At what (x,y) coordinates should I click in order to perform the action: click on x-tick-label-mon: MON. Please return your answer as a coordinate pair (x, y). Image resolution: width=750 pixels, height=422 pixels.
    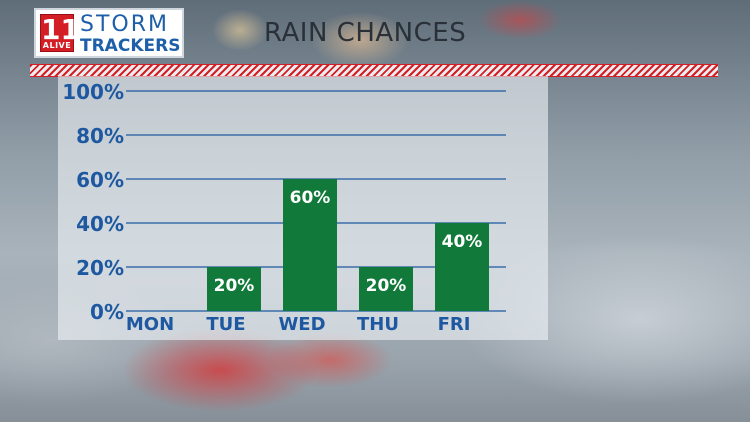
    Looking at the image, I should click on (150, 324).